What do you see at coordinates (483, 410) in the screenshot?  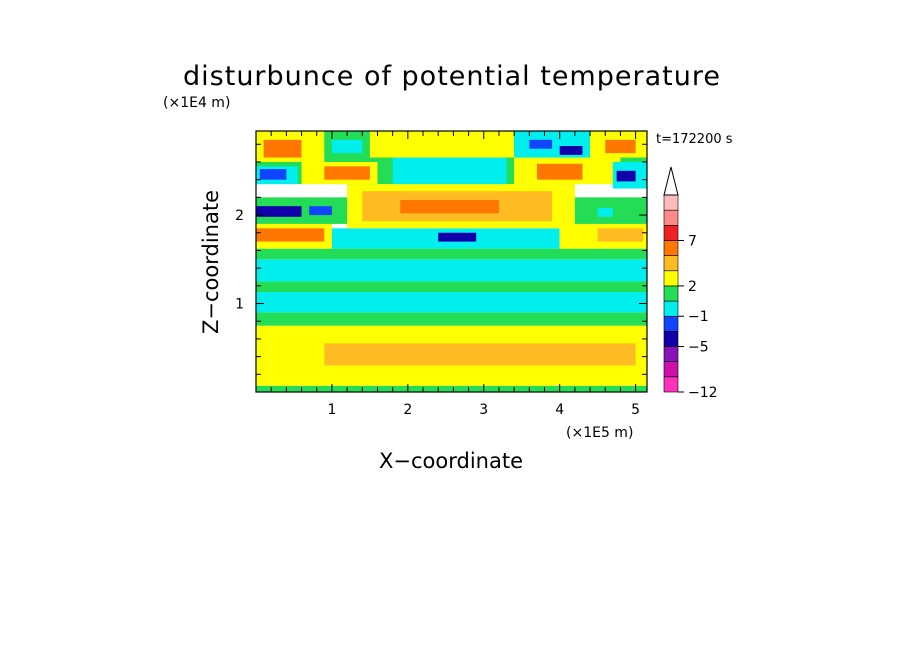 I see `x-tick-label: 3` at bounding box center [483, 410].